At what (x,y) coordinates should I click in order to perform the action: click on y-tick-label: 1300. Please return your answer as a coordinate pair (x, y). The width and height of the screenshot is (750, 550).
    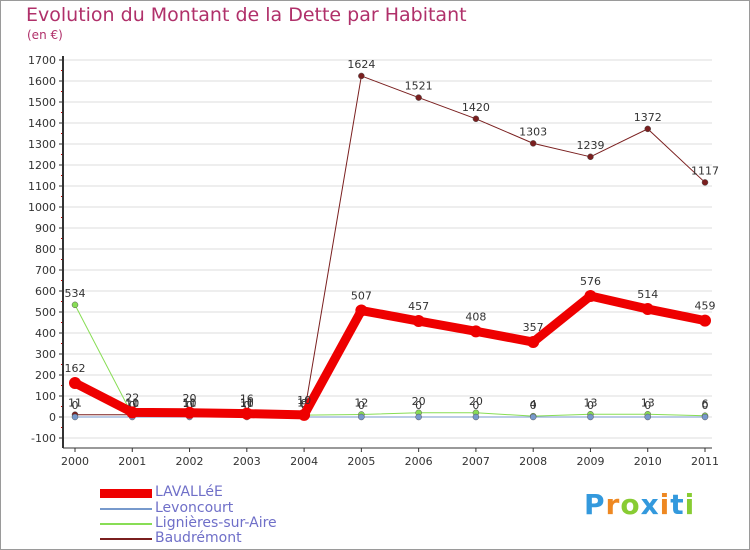
    Looking at the image, I should click on (42, 144).